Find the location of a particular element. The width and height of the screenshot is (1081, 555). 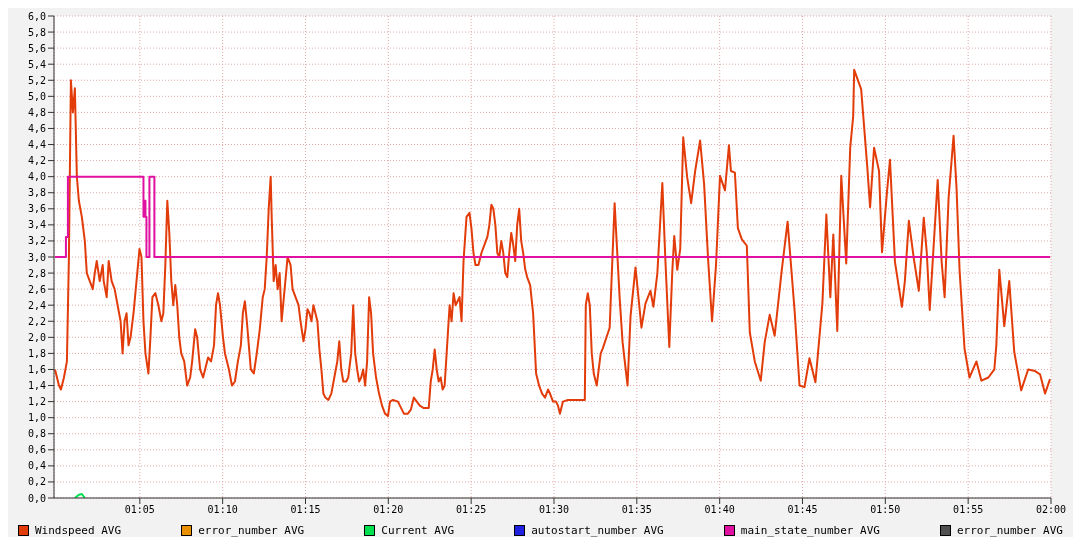

y-tick-label: 0,4 is located at coordinates (36, 466).